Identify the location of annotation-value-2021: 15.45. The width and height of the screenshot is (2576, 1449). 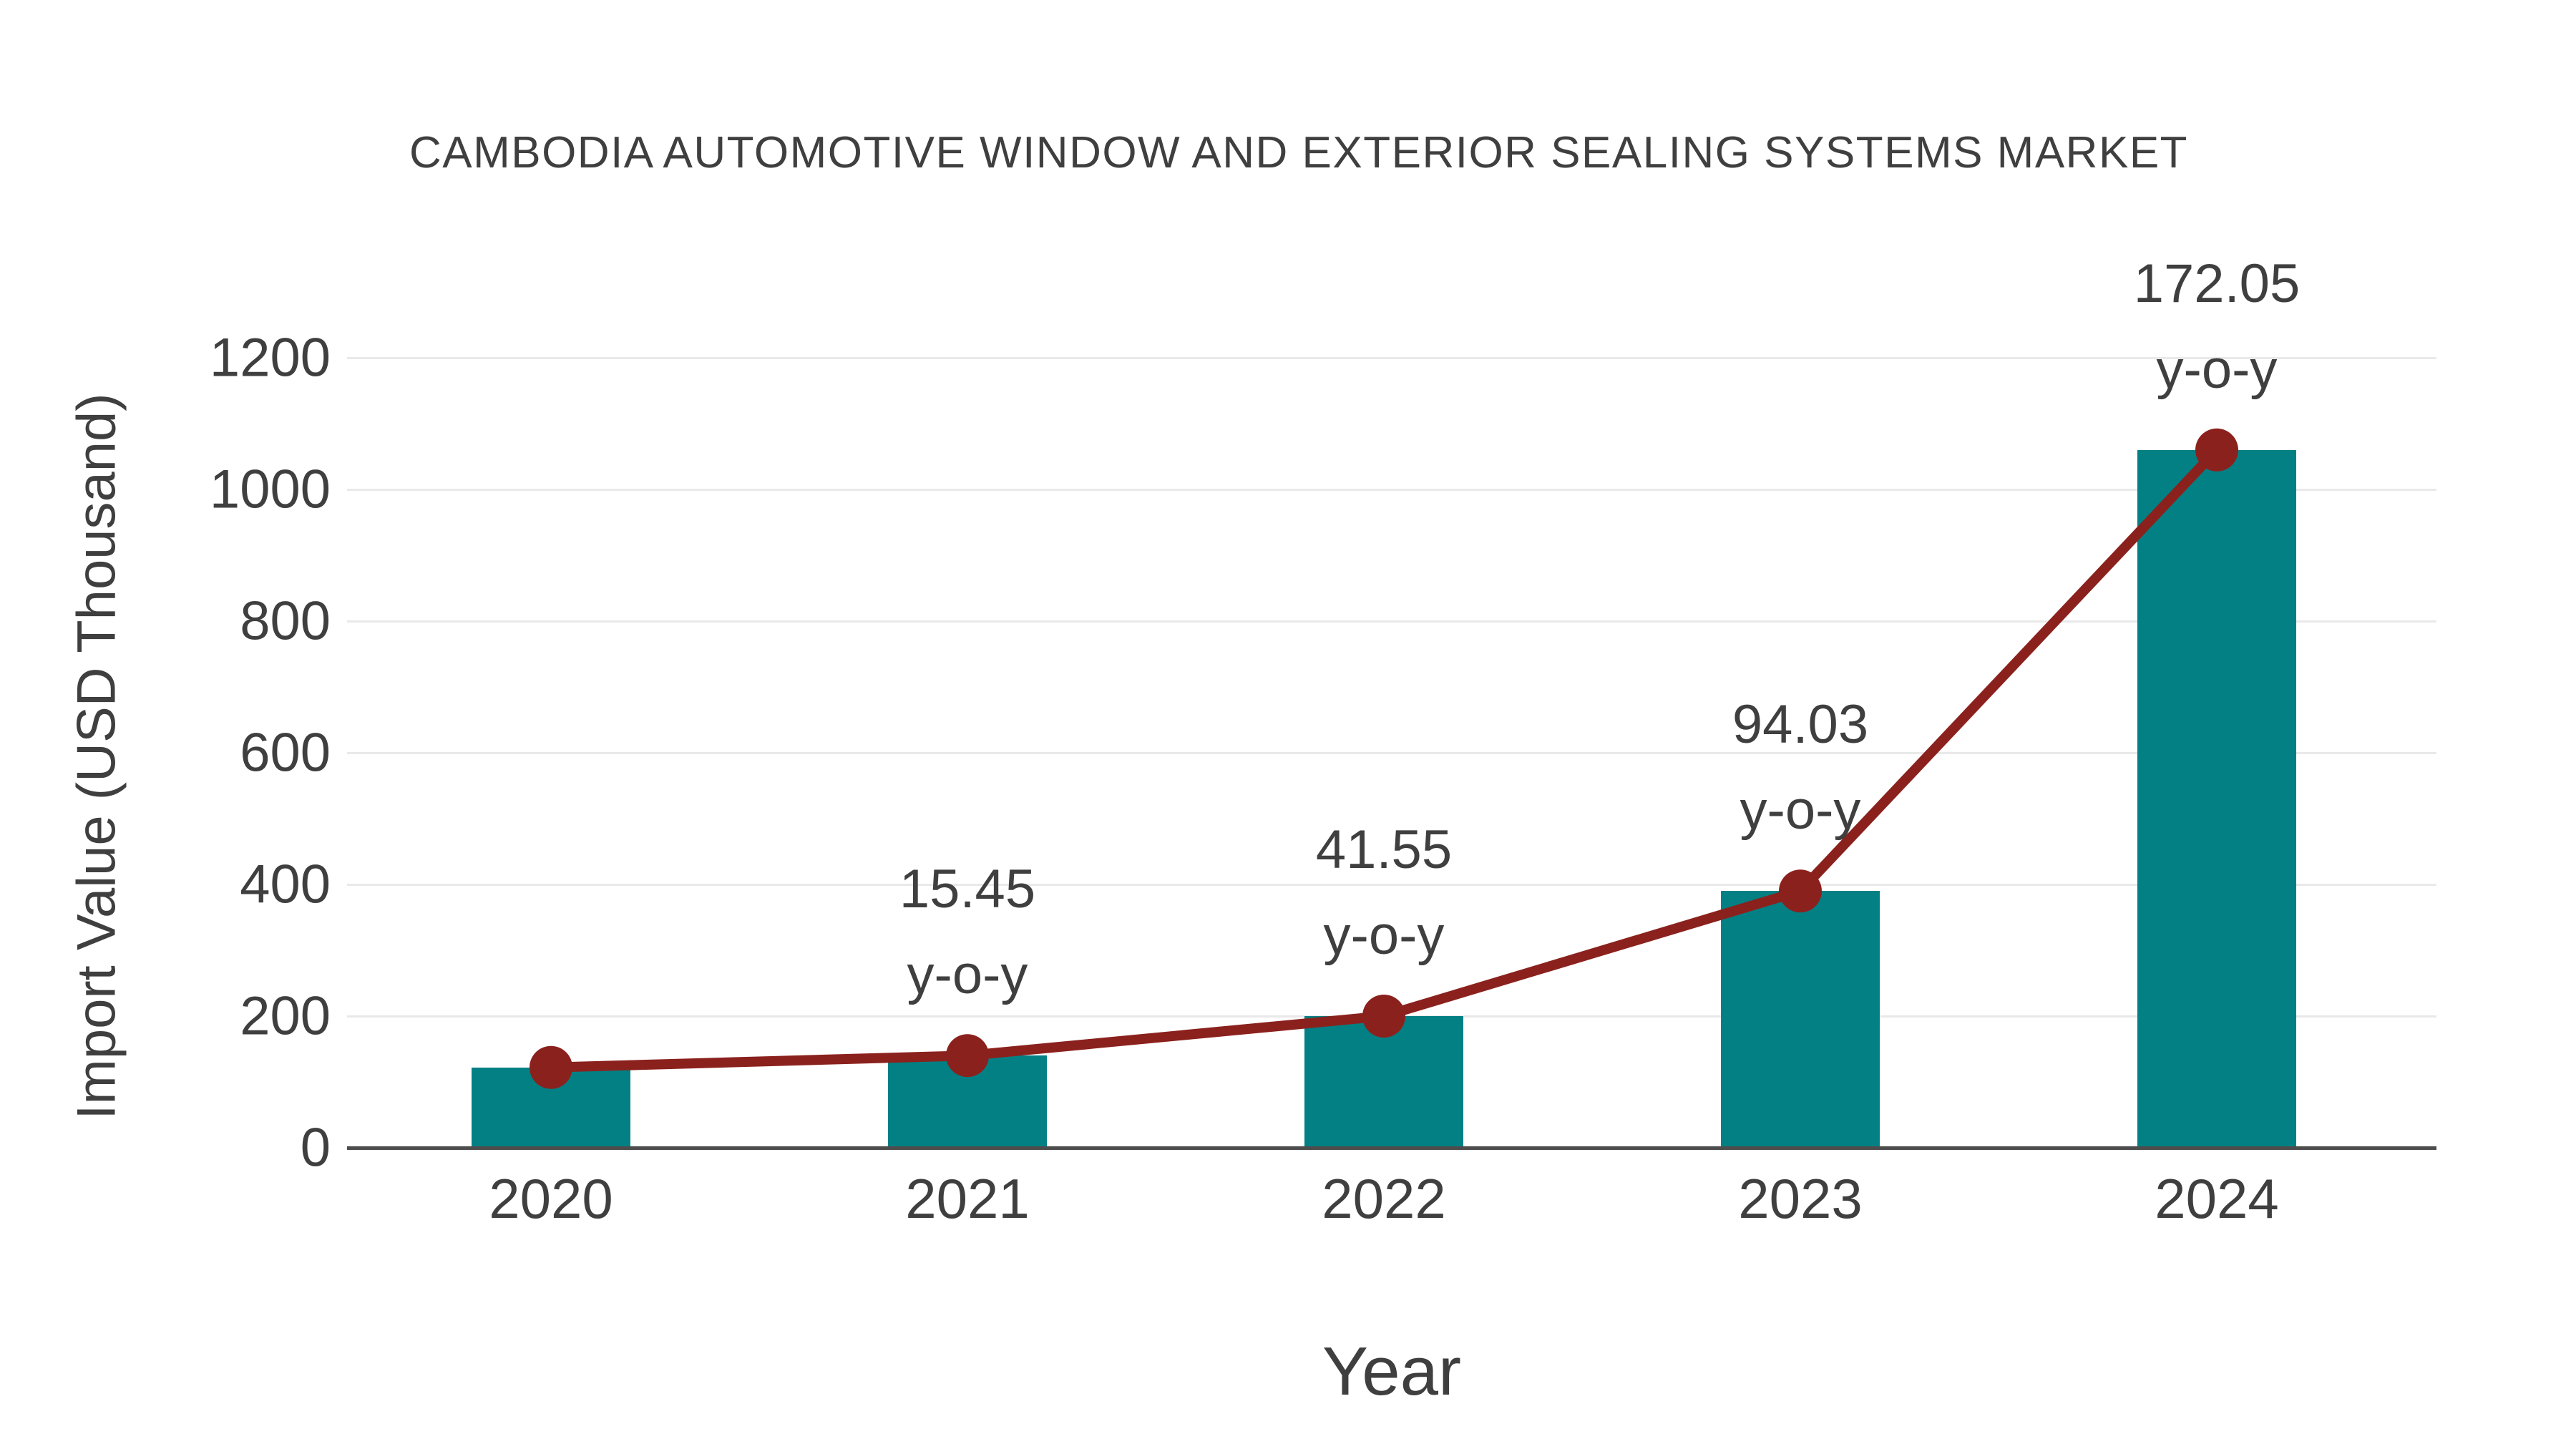
(967, 889).